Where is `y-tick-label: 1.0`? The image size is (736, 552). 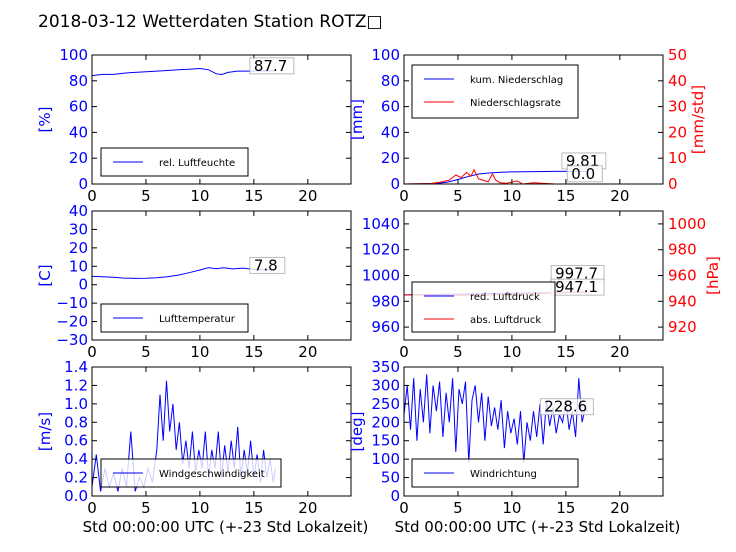 y-tick-label: 1.0 is located at coordinates (76, 404).